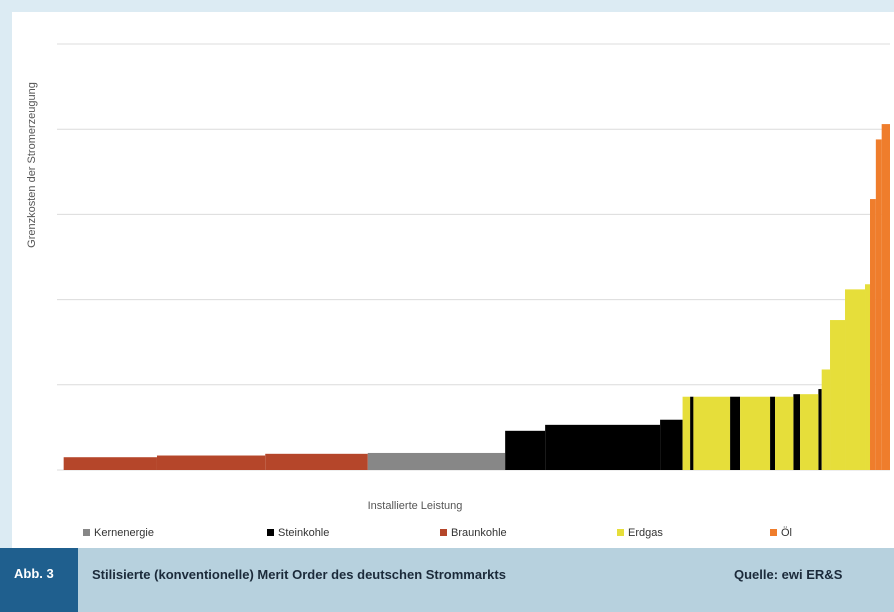  What do you see at coordinates (303, 533) in the screenshot?
I see `legend-label: Steinkohle` at bounding box center [303, 533].